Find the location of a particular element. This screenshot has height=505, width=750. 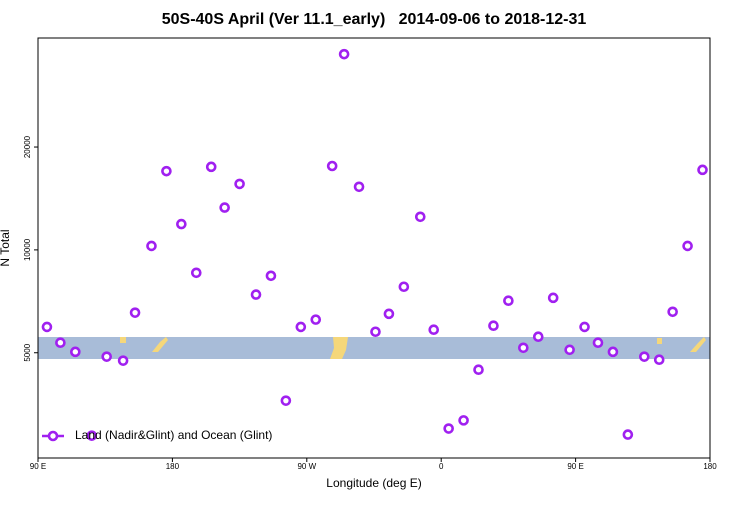

x-tick-label: 0 is located at coordinates (441, 466).